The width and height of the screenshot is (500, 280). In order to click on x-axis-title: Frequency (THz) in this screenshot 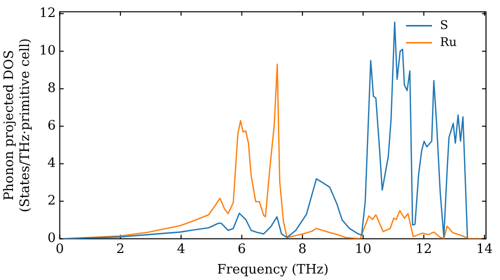, I will do `click(273, 270)`.